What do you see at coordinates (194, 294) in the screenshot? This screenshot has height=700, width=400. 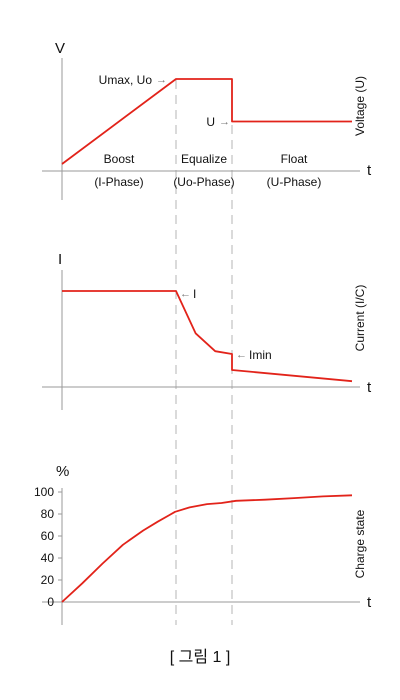 I see `i-annotation: I` at bounding box center [194, 294].